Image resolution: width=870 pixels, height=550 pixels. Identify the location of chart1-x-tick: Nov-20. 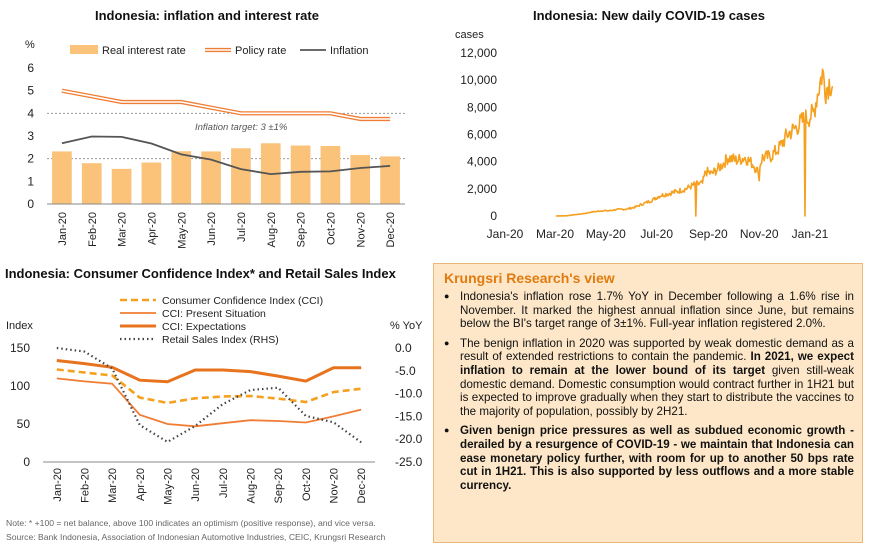
(361, 229).